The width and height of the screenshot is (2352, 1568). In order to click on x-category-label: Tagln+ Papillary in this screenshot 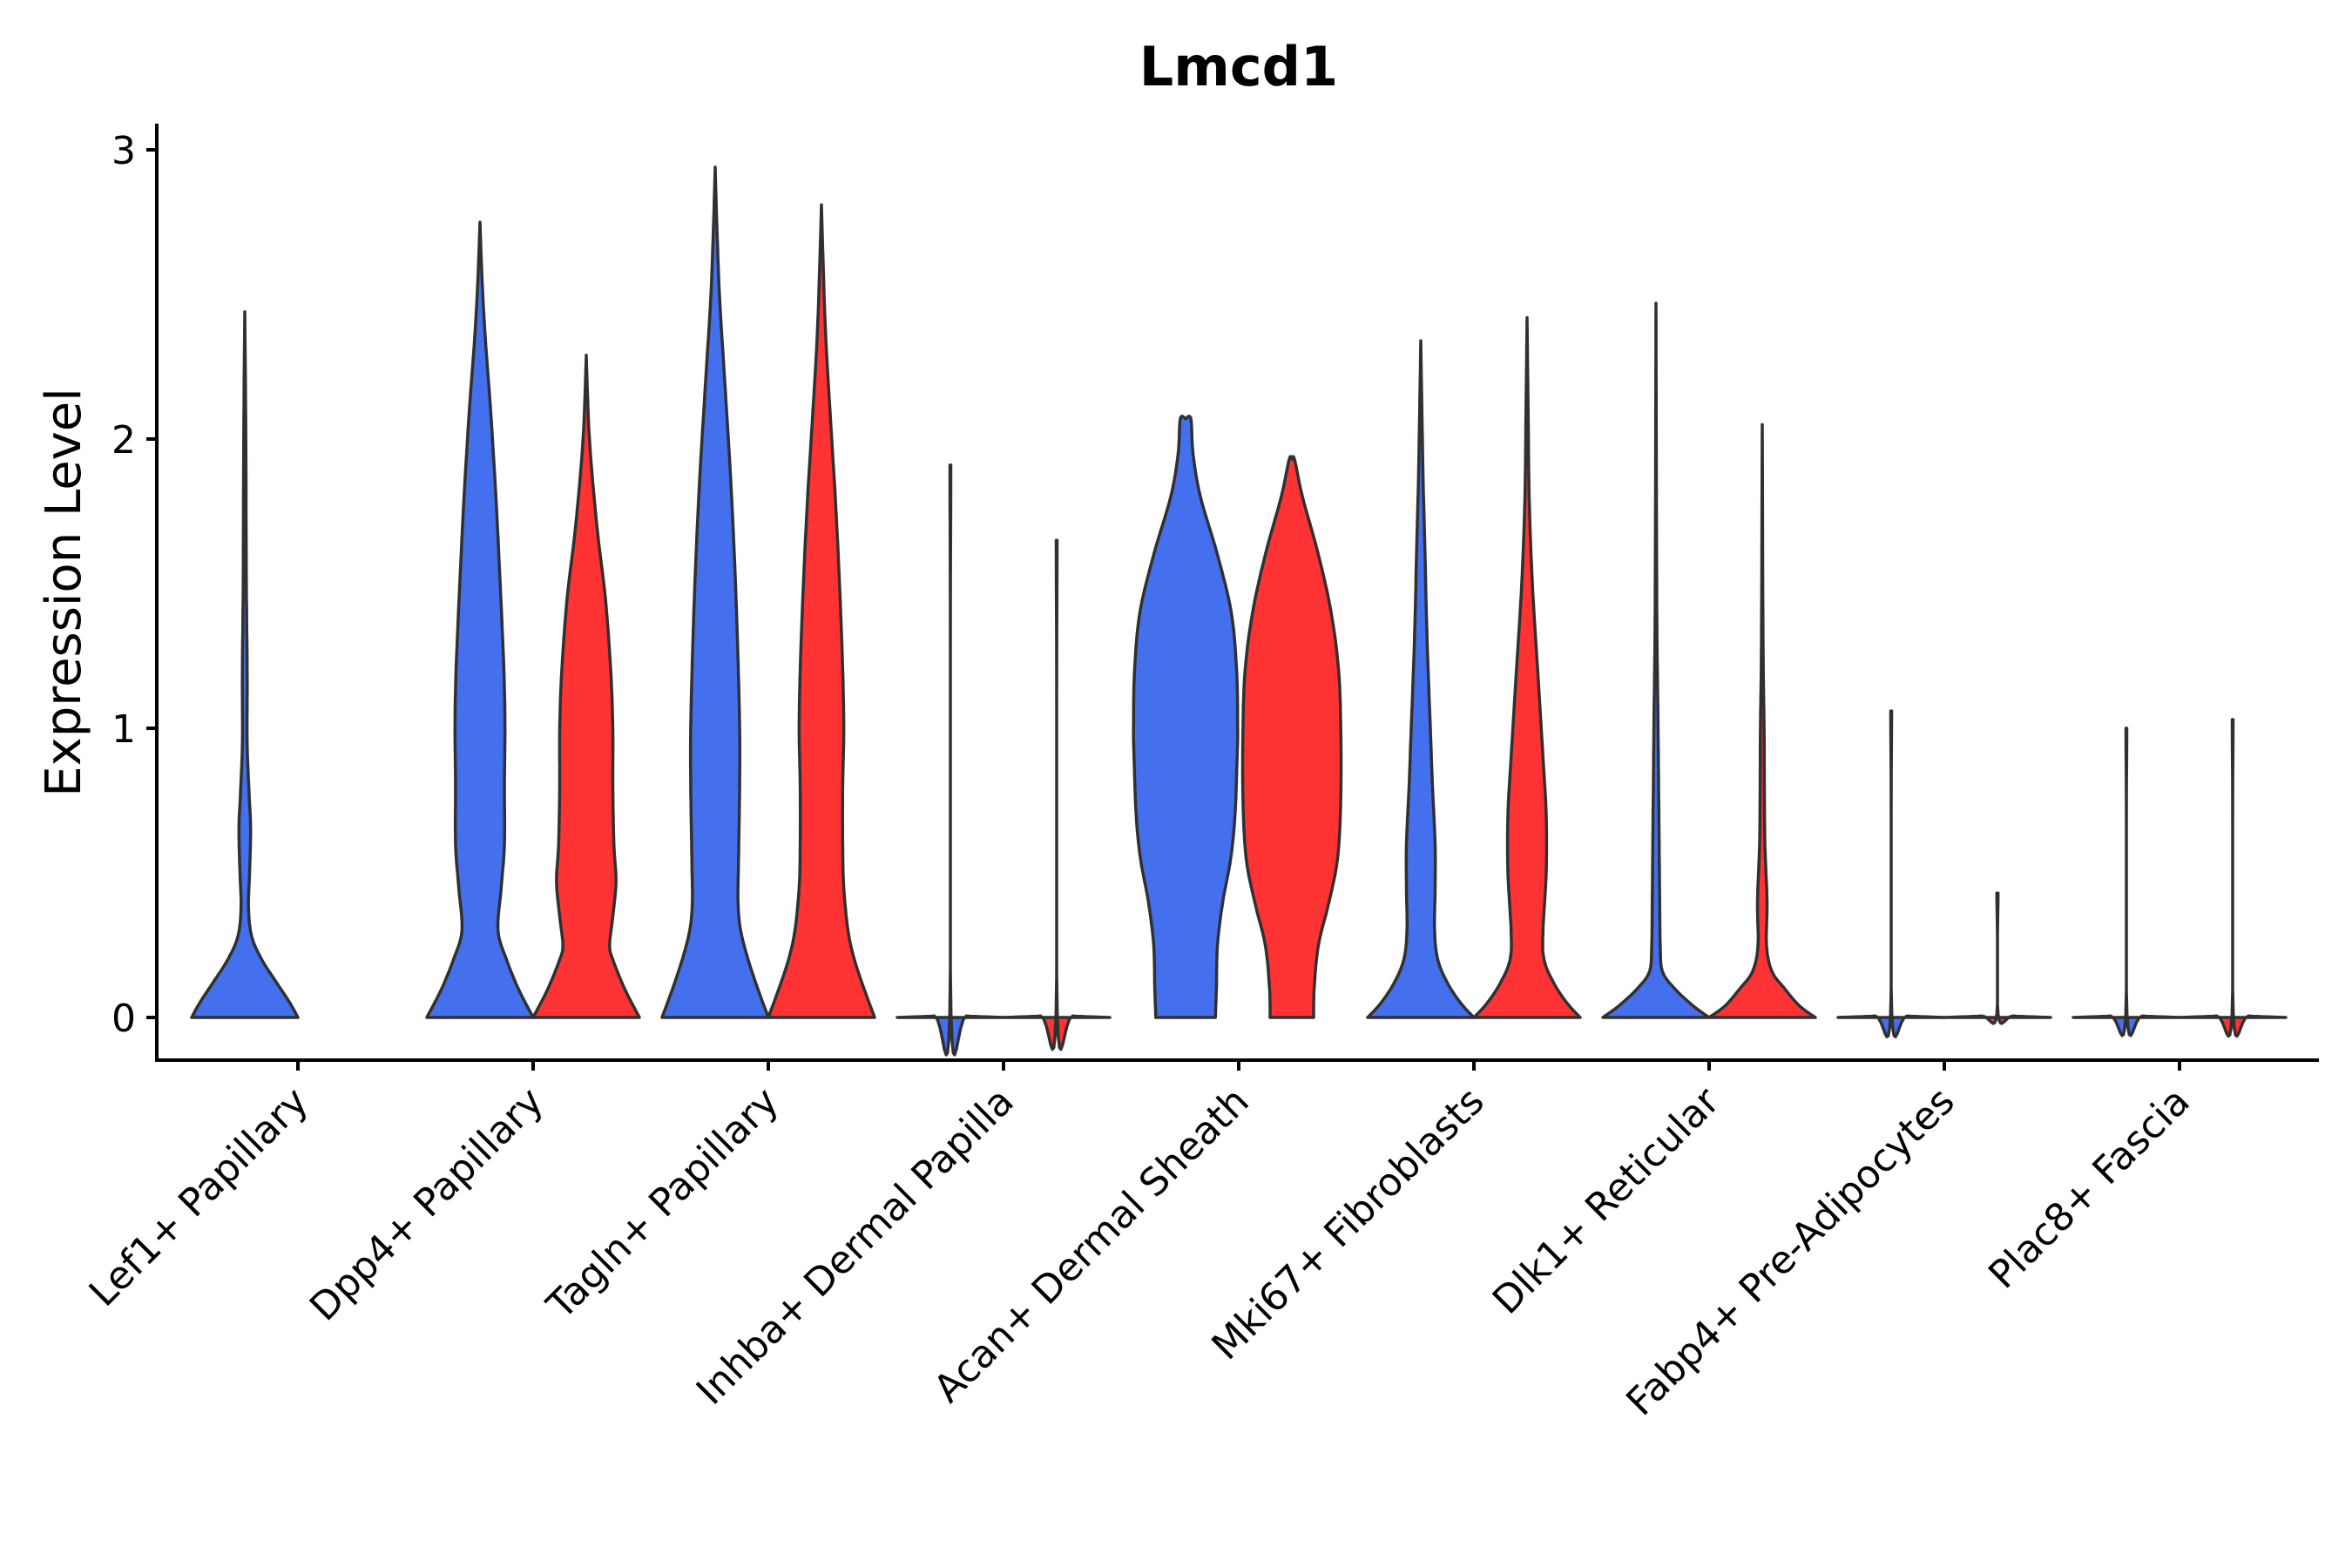, I will do `click(662, 1203)`.